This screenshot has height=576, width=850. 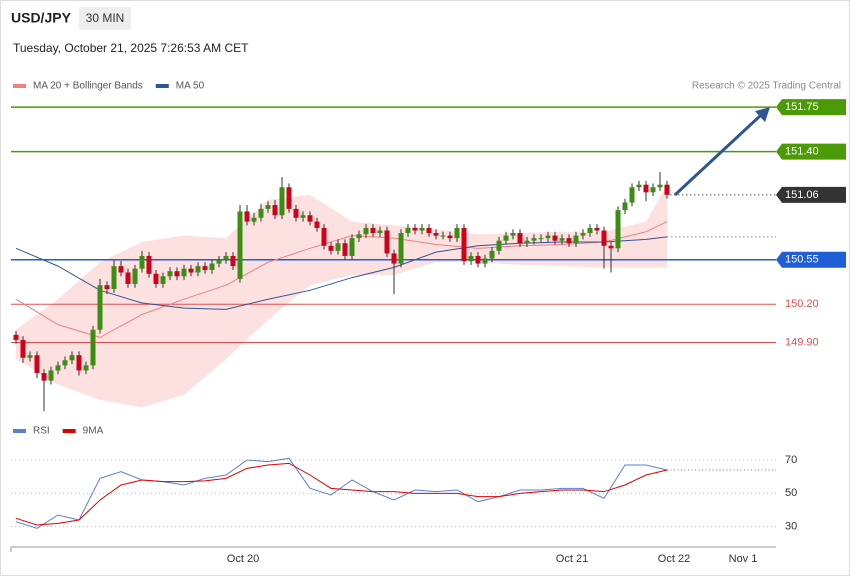 I want to click on timestamp: Tuesday, October 21, 2025 7:26:53 AM CET, so click(x=131, y=48).